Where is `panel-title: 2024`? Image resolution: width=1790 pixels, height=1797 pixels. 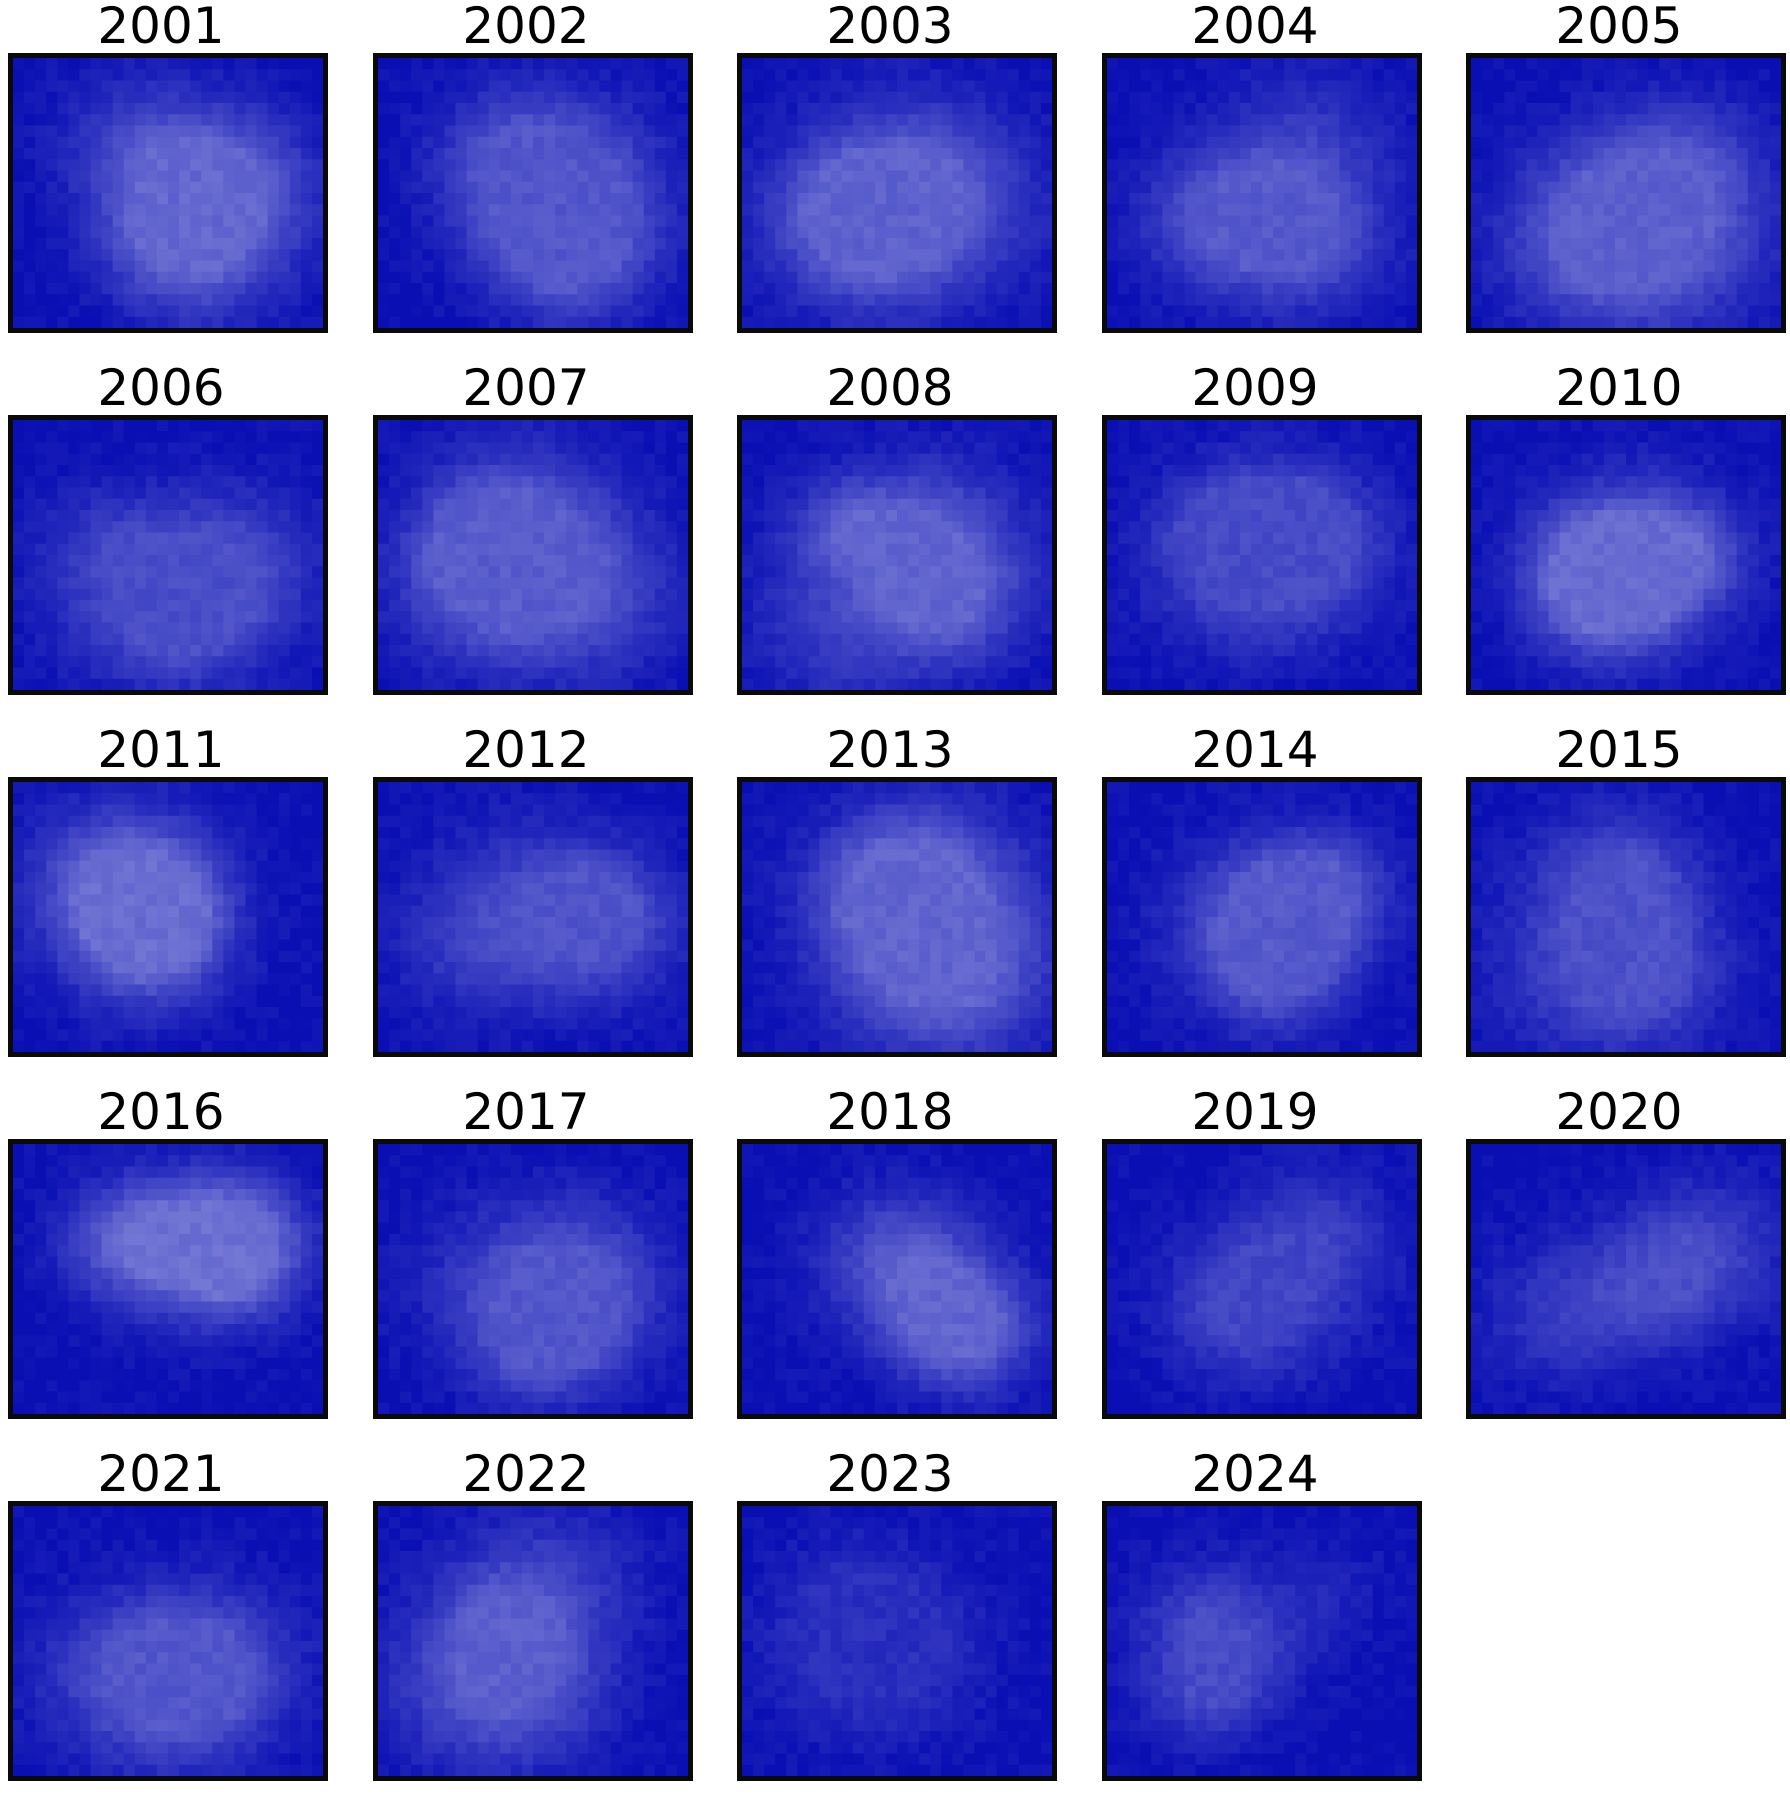
panel-title: 2024 is located at coordinates (1255, 1474).